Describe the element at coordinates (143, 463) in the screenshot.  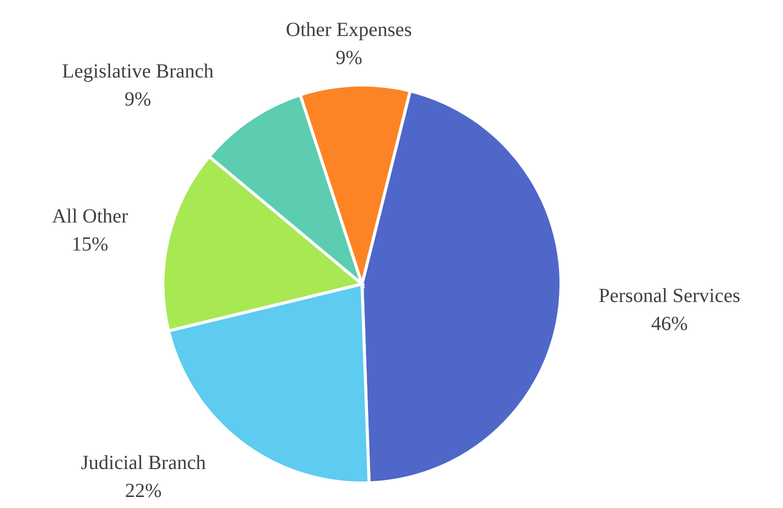
I see `slice-label: Judicial Branch` at that location.